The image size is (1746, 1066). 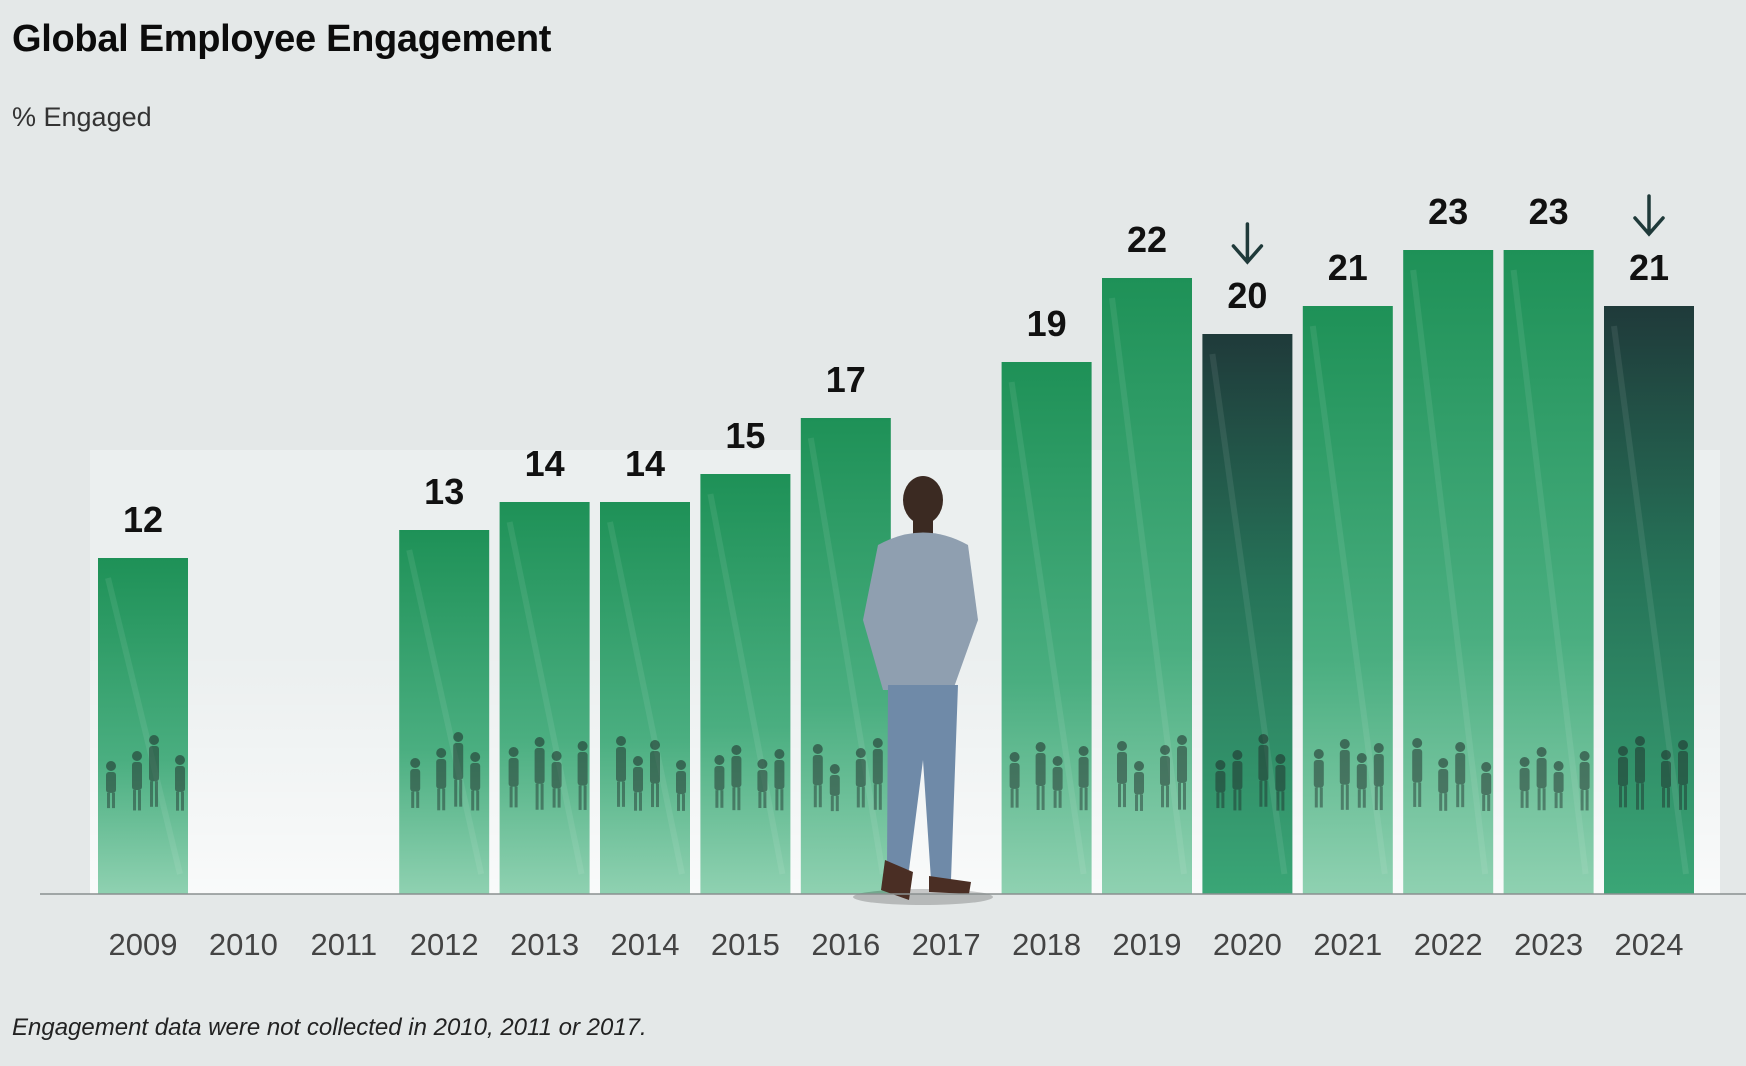 What do you see at coordinates (645, 698) in the screenshot?
I see `bar-2014` at bounding box center [645, 698].